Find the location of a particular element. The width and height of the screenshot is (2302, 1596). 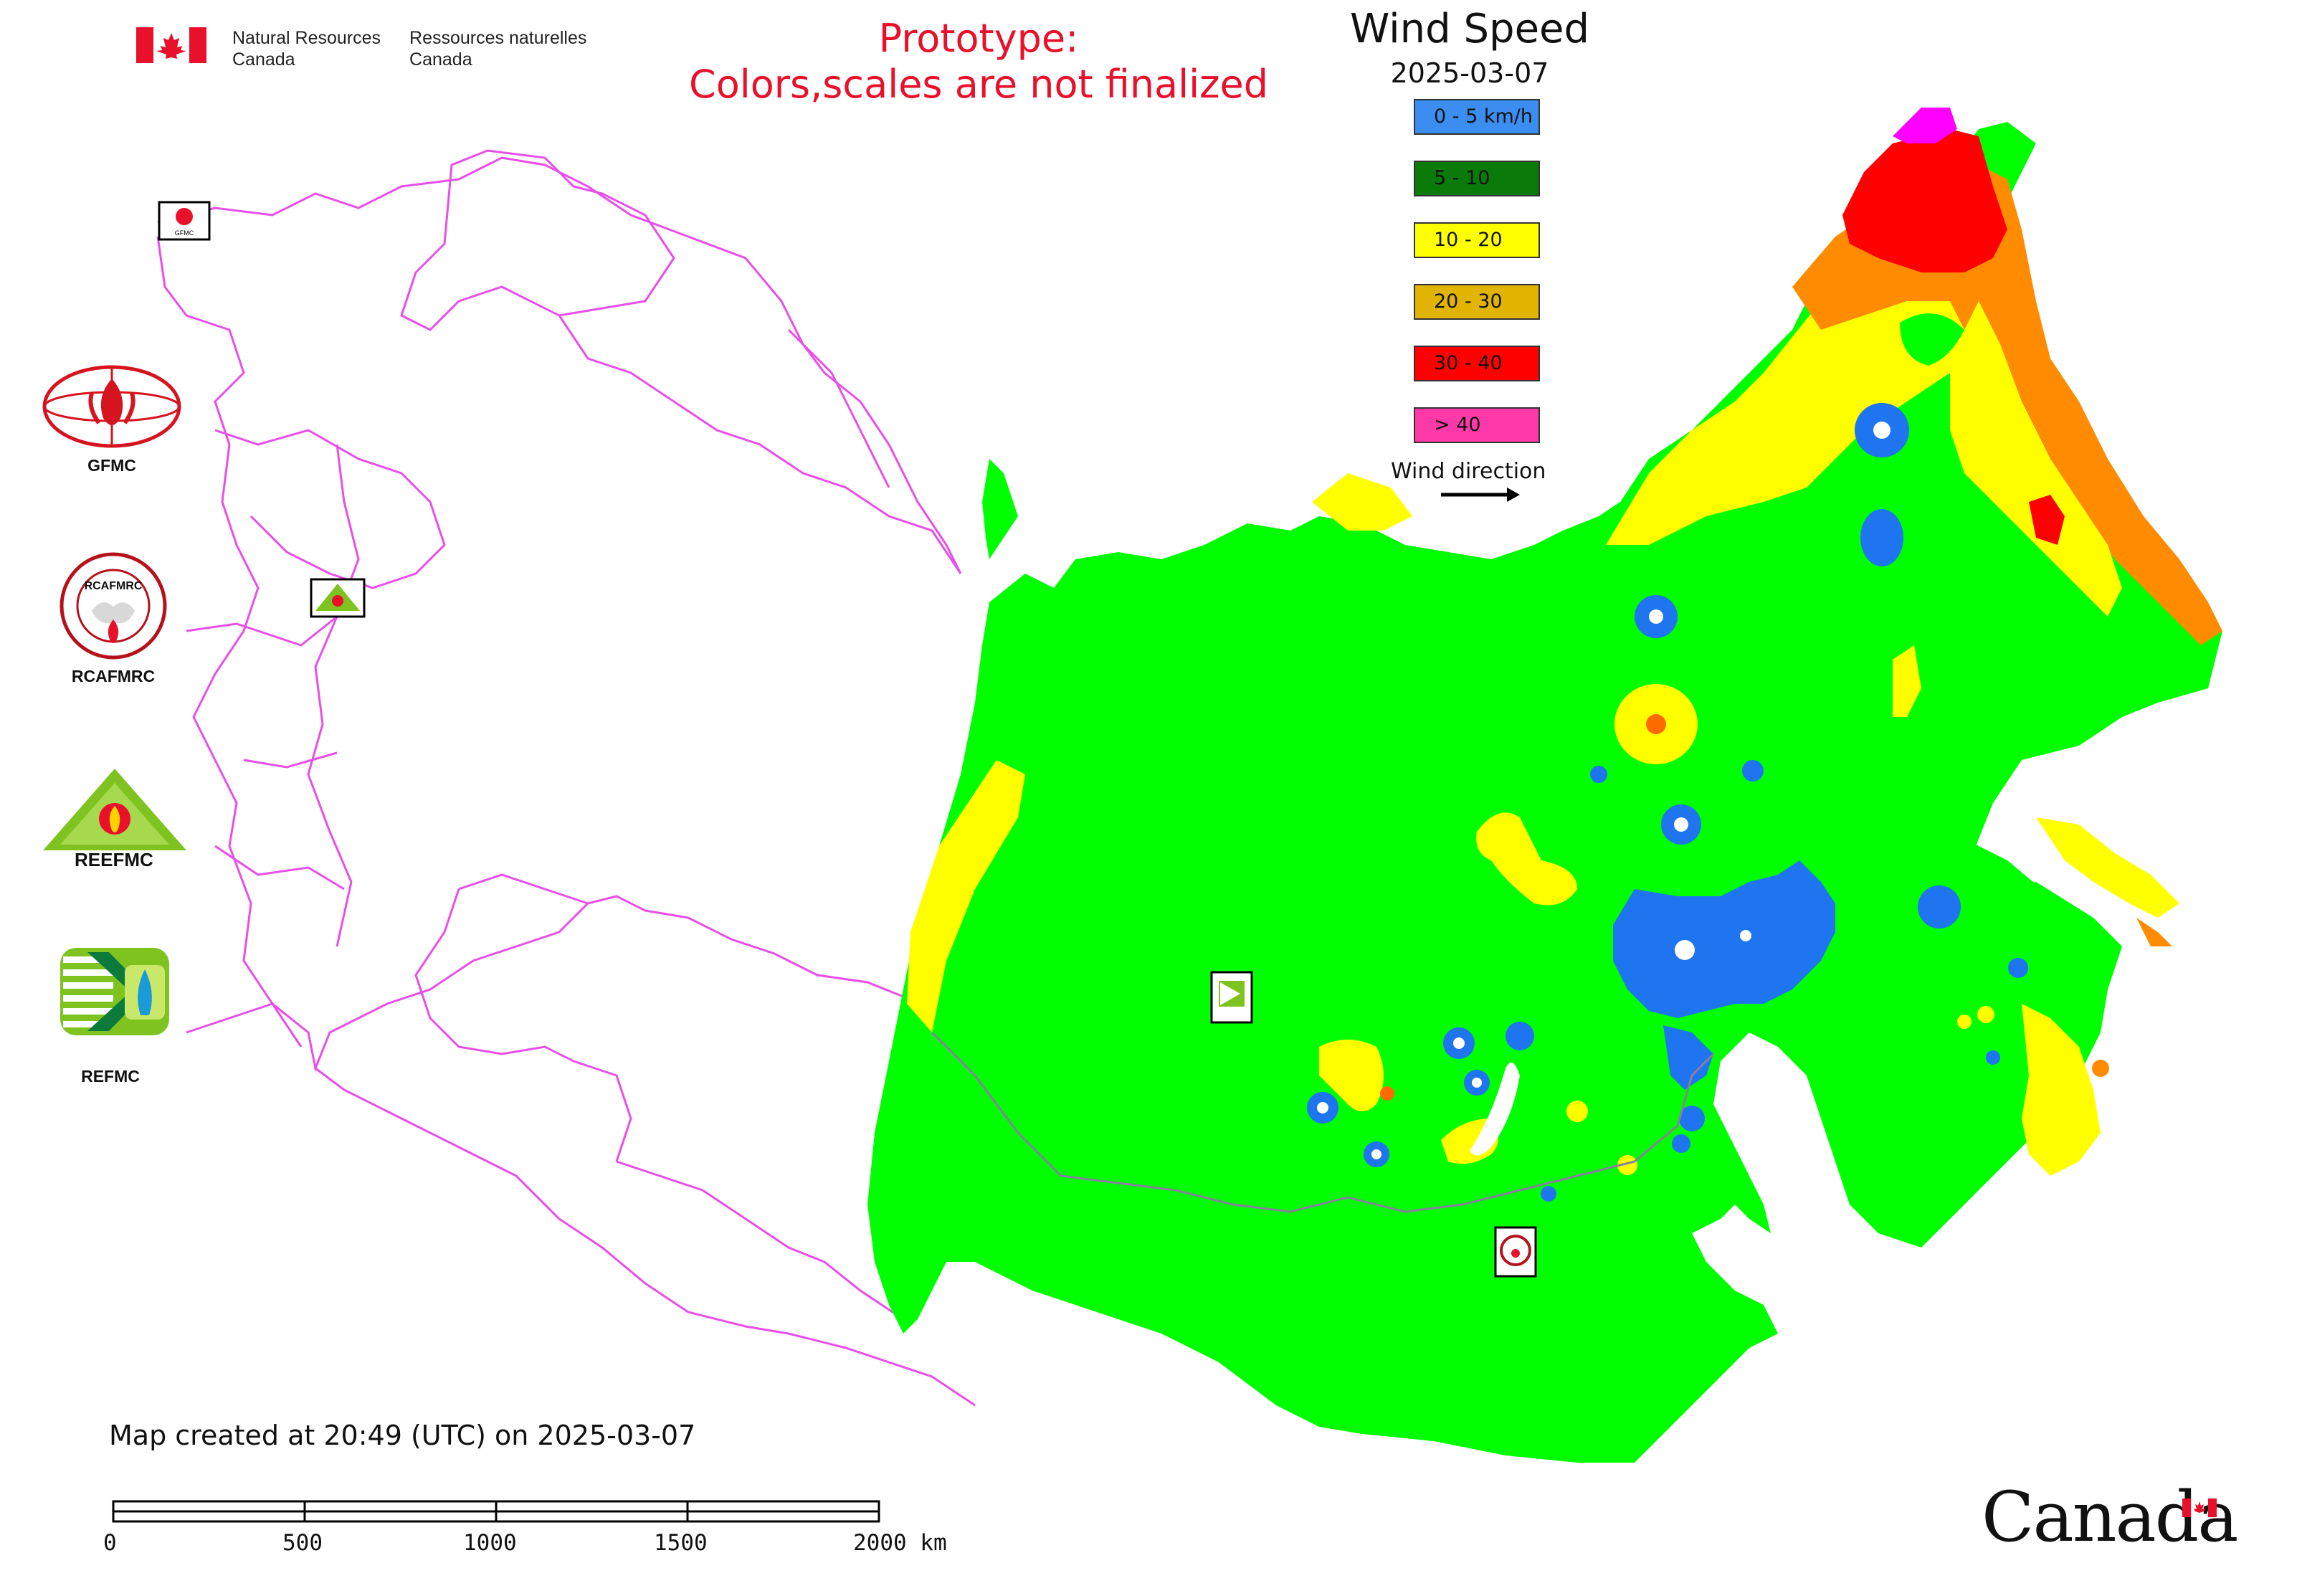

rcafmrc-logo: RCAFMRC is located at coordinates (113, 606).